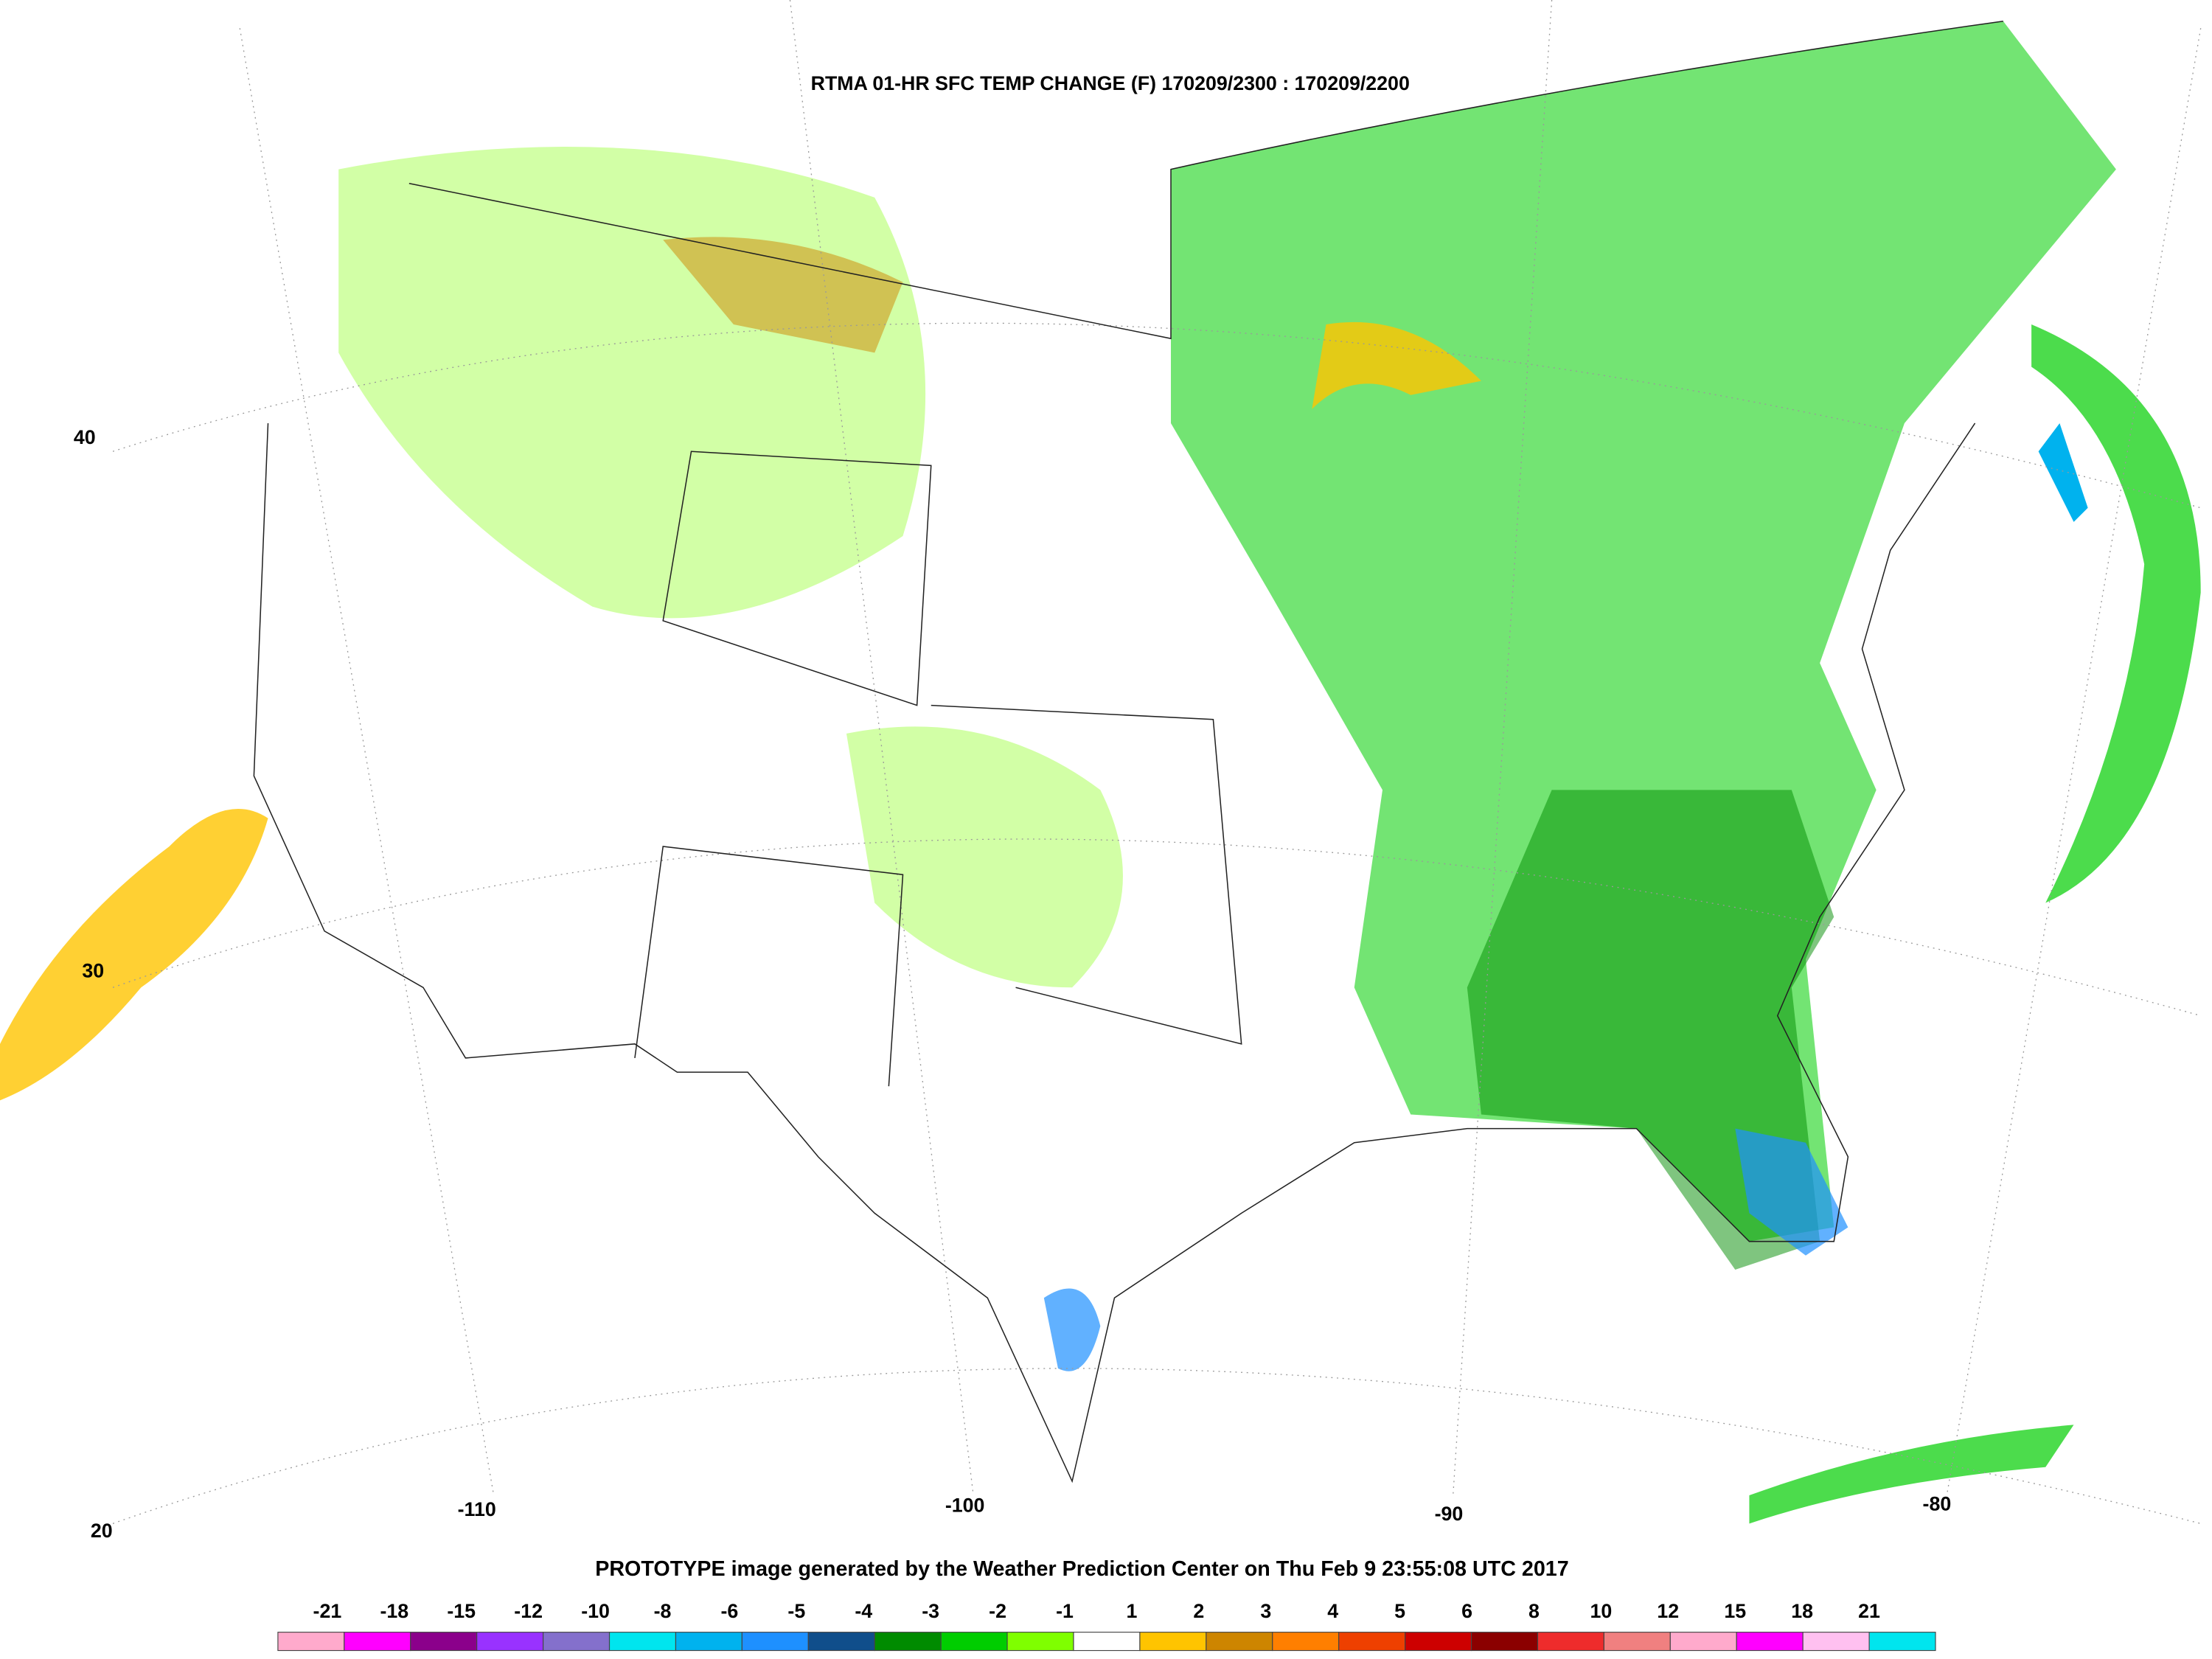 The width and height of the screenshot is (2212, 1659). I want to click on latitude-label: 20, so click(102, 1531).